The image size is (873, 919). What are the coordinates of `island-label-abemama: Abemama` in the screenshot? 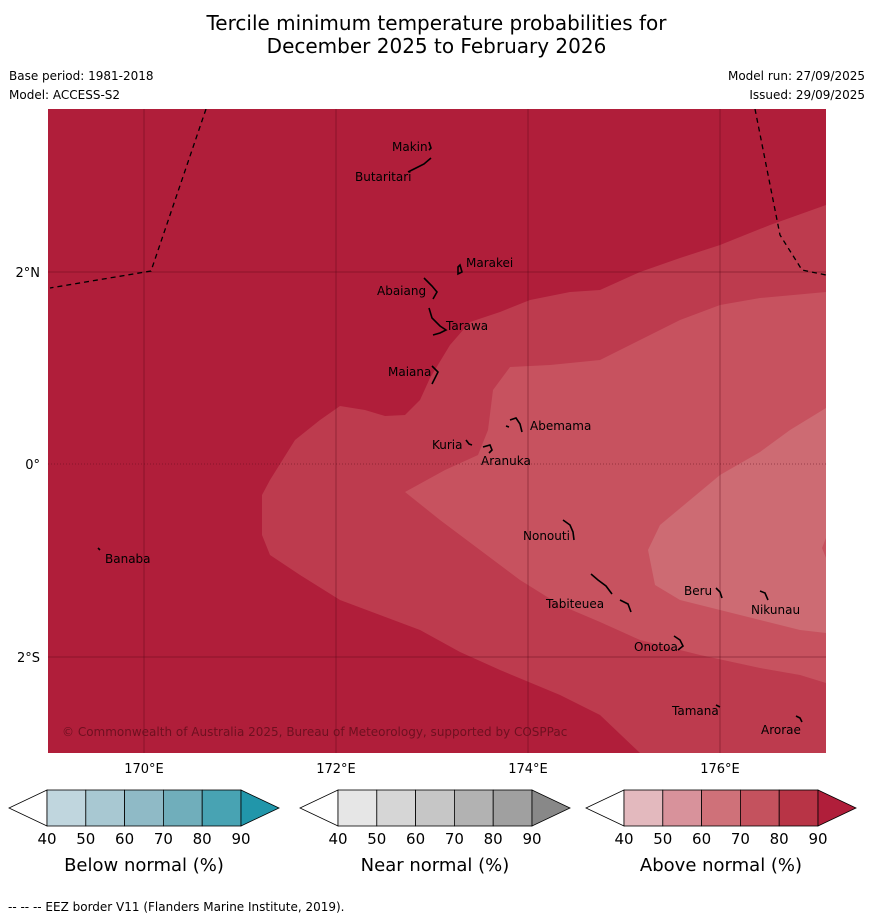 It's located at (560, 426).